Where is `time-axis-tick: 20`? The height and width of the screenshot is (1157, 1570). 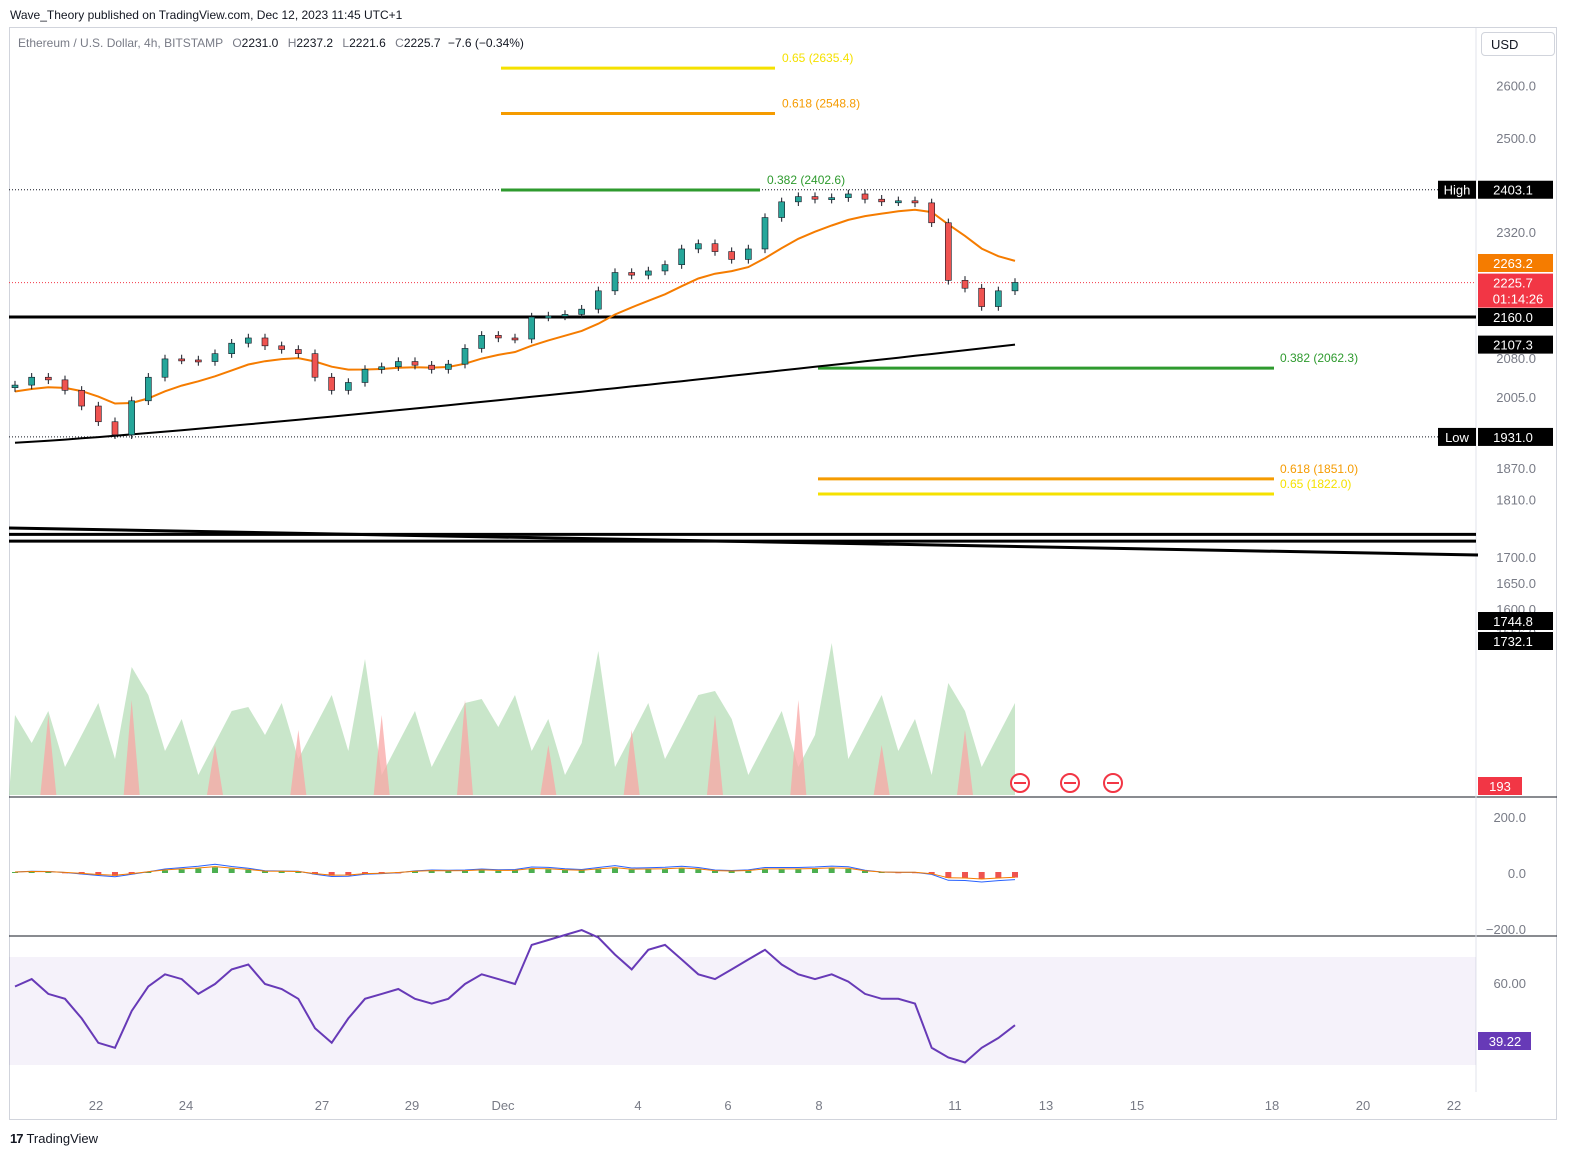
time-axis-tick: 20 is located at coordinates (1363, 1105).